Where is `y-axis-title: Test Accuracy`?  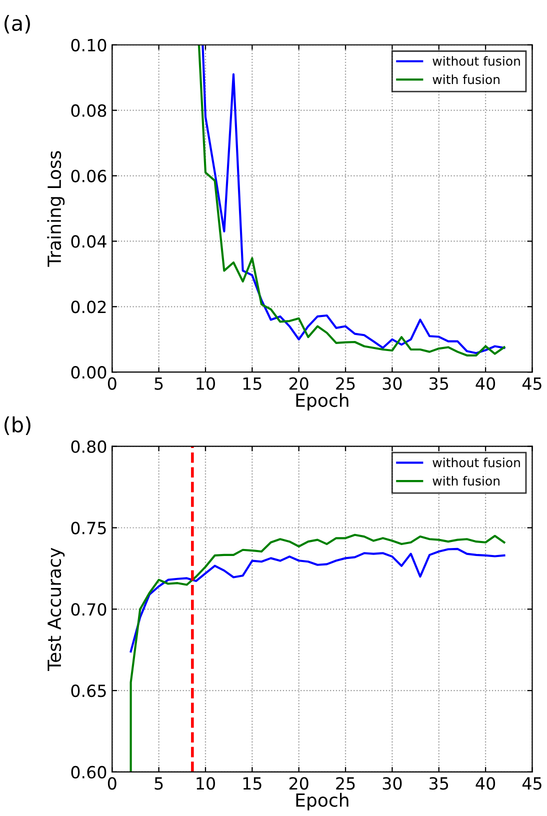
y-axis-title: Test Accuracy is located at coordinates (56, 610).